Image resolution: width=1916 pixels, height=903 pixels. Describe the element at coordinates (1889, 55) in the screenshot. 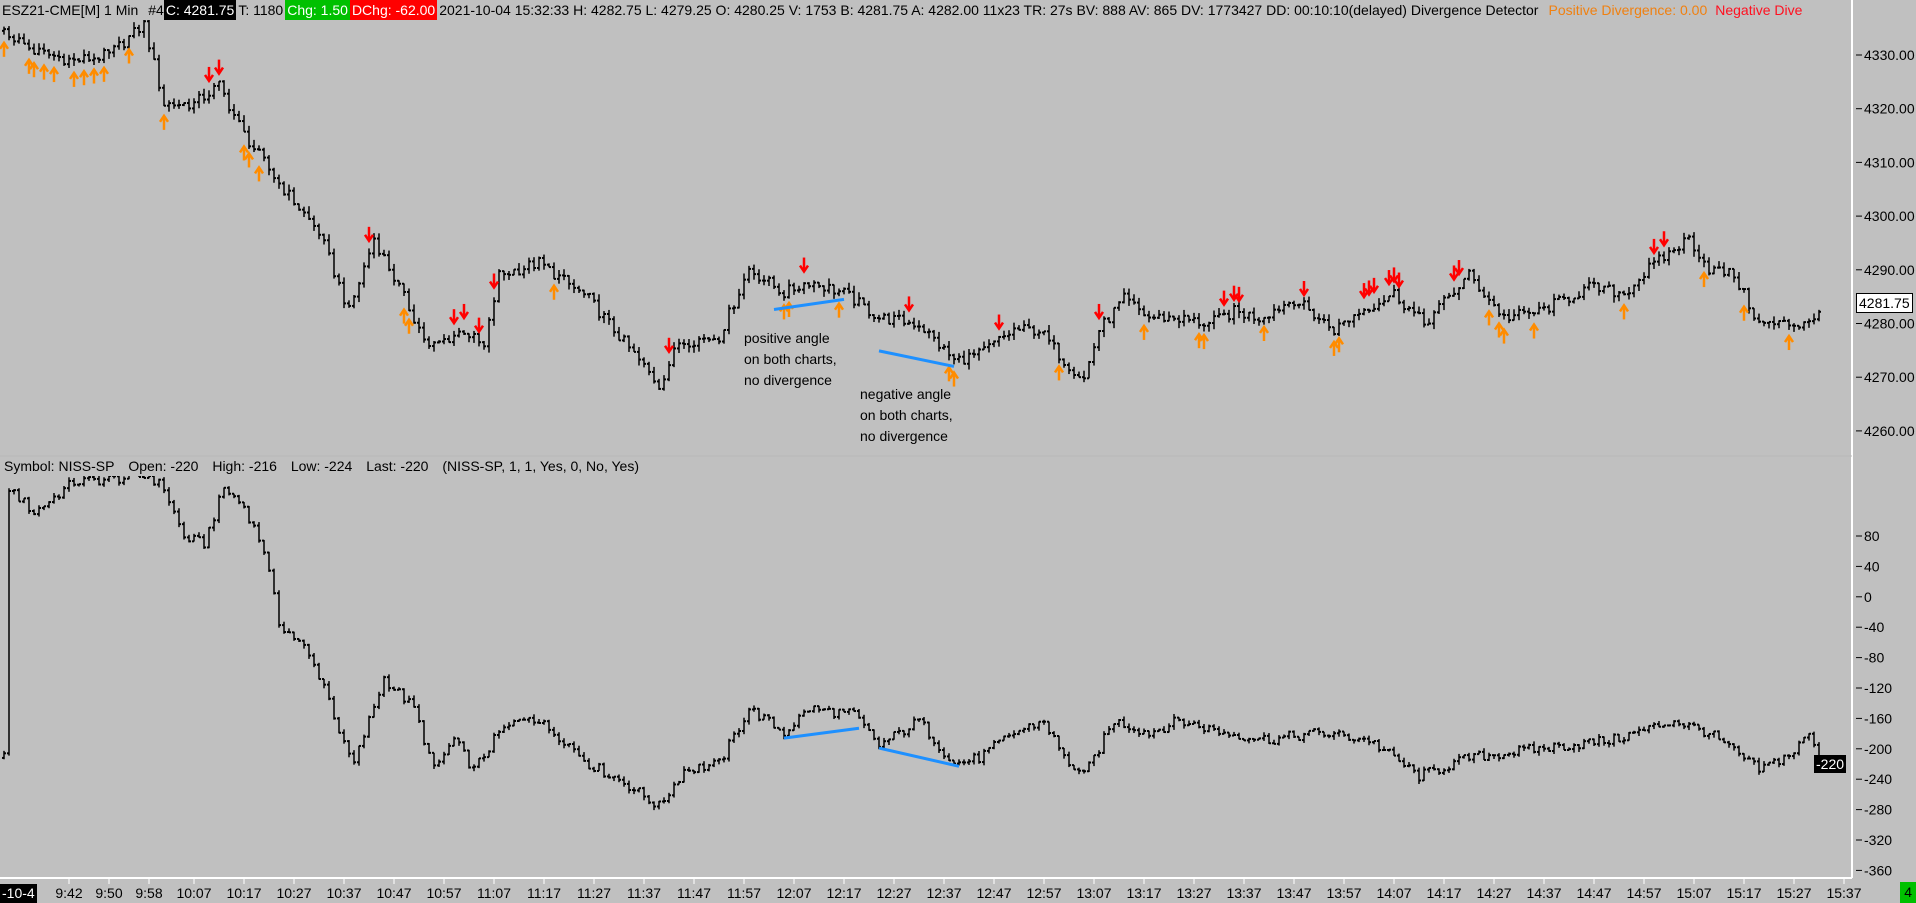

I see `price-tick-label: 4330.00` at that location.